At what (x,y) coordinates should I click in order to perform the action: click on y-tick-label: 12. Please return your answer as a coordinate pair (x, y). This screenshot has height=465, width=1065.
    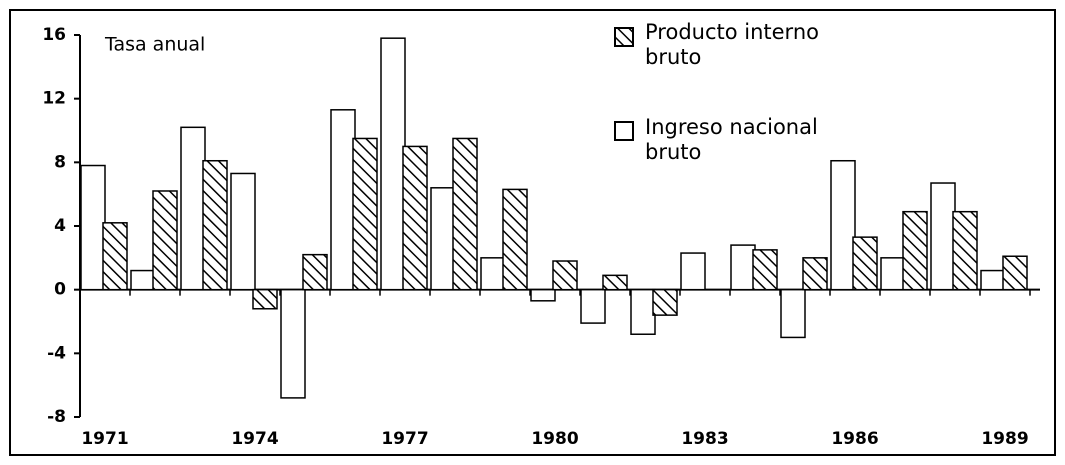
    Looking at the image, I should click on (54, 99).